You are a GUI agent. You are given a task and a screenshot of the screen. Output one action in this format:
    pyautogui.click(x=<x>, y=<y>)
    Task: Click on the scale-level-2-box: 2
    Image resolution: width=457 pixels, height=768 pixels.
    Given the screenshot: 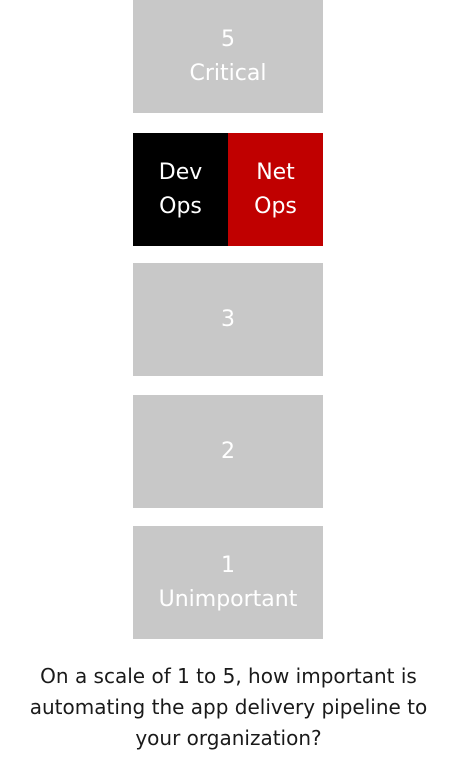 What is the action you would take?
    pyautogui.click(x=228, y=451)
    